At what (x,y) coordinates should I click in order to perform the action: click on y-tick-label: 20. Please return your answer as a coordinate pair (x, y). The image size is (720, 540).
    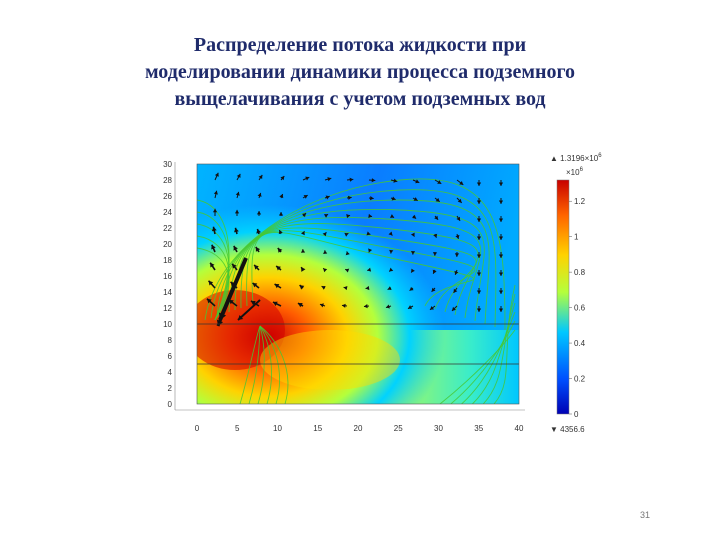
    Looking at the image, I should click on (167, 244).